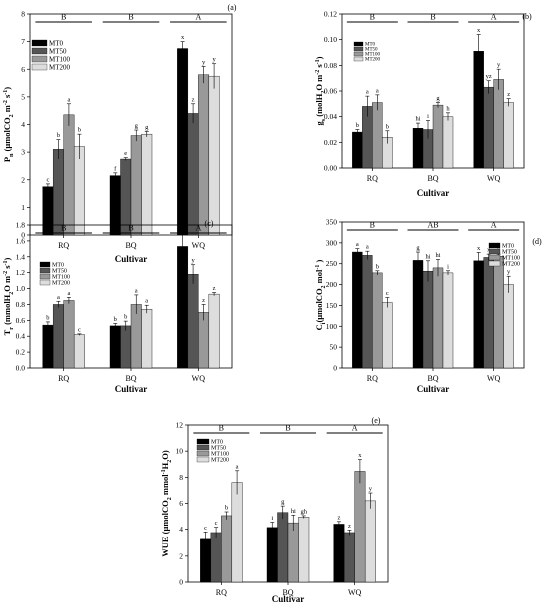 This screenshot has height=613, width=550. I want to click on y-tick-label: 250, so click(332, 263).